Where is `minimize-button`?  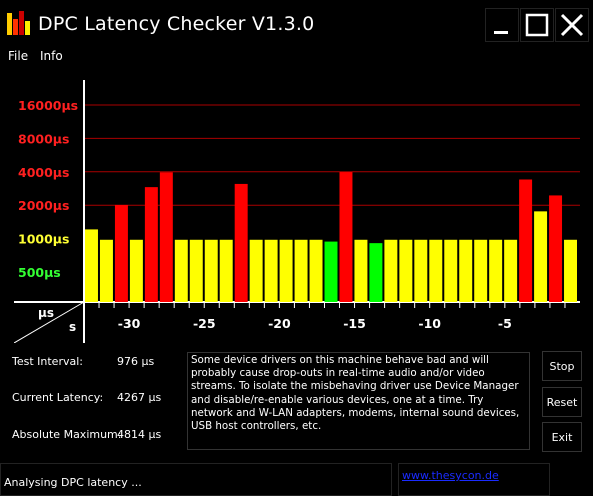
minimize-button is located at coordinates (502, 25).